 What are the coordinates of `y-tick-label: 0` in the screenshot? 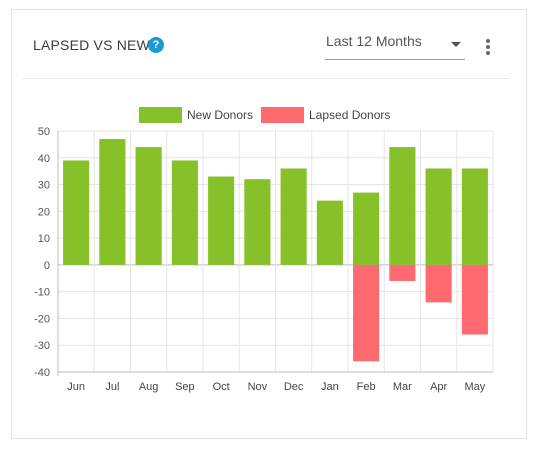 It's located at (47, 266).